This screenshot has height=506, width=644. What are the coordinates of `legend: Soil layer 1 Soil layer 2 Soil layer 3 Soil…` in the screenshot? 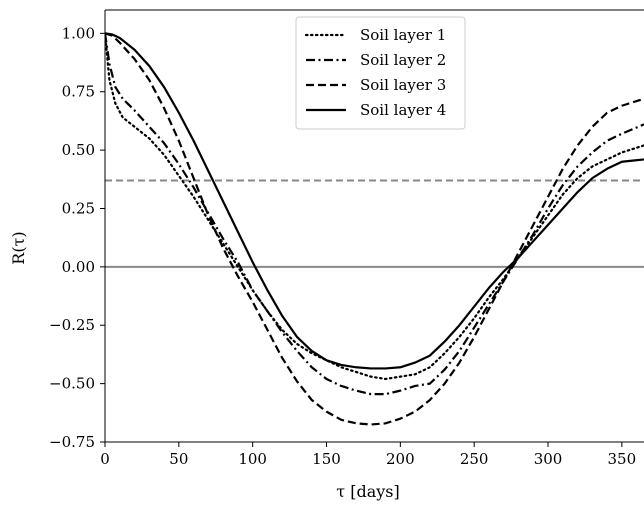 It's located at (380, 73).